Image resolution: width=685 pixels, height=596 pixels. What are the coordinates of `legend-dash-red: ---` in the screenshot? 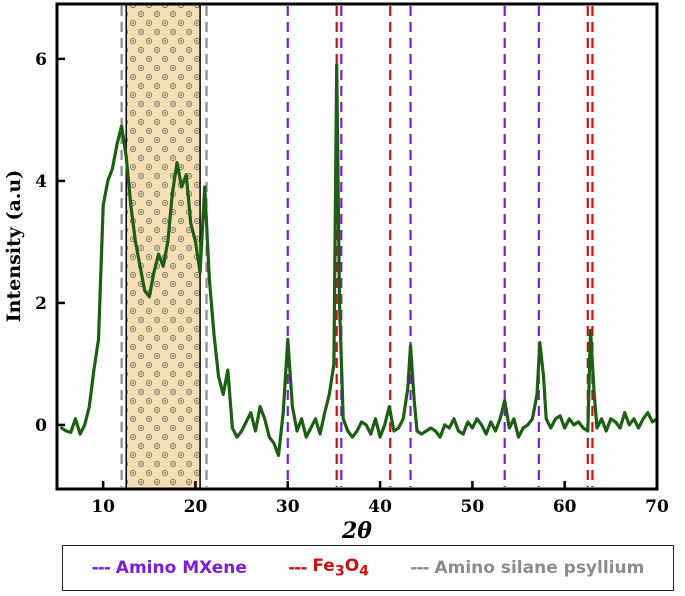 It's located at (297, 567).